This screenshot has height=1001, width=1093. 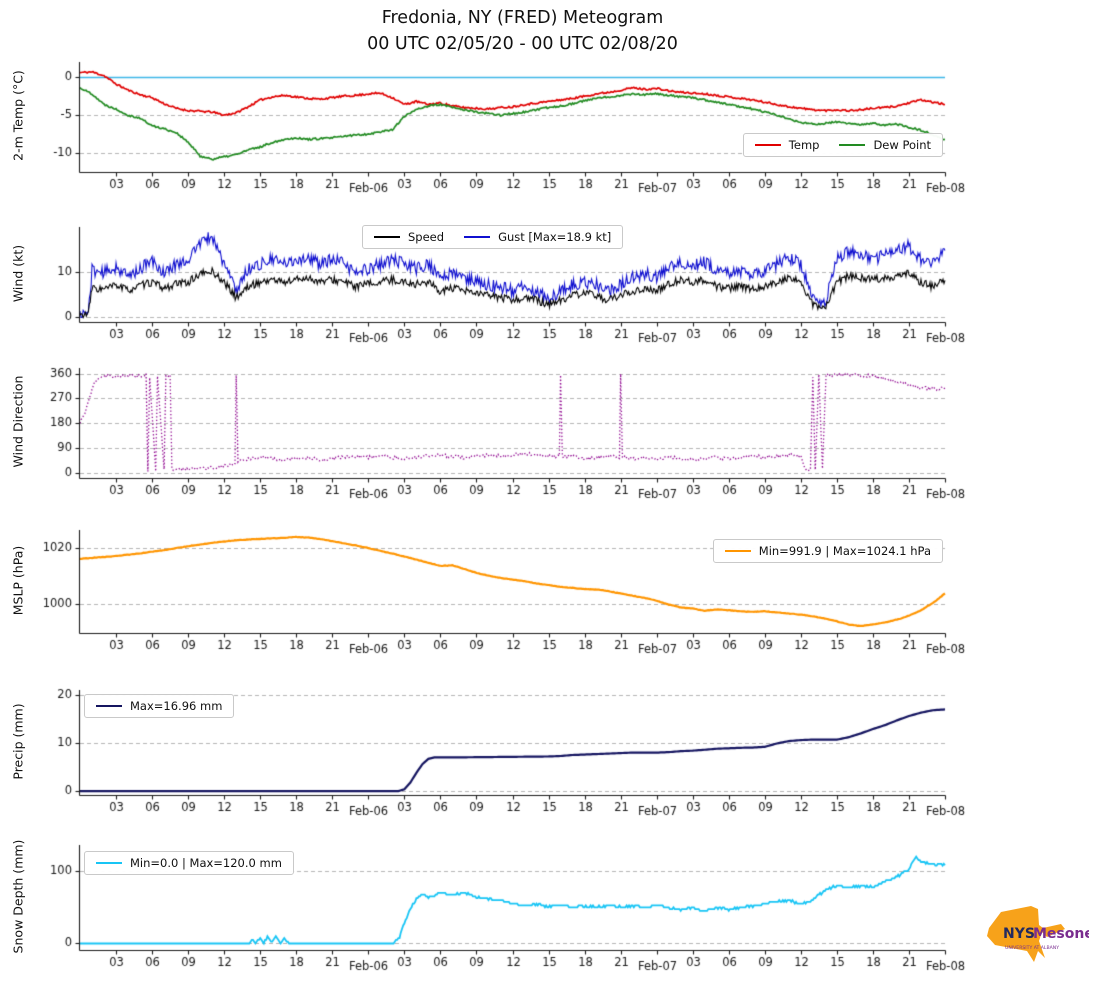 What do you see at coordinates (18, 115) in the screenshot?
I see `ylabel-temp: 2-m Temp (°C)` at bounding box center [18, 115].